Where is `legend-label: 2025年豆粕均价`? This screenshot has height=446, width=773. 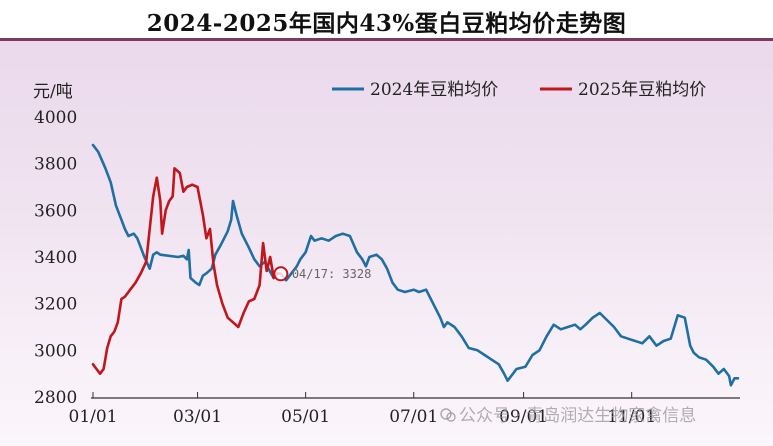 legend-label: 2025年豆粕均价 is located at coordinates (642, 90).